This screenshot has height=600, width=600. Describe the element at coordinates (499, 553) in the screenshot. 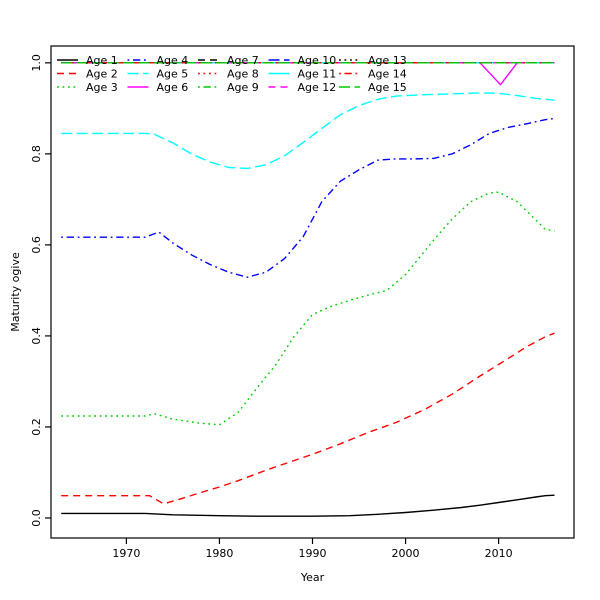

I see `x-tick-label: 2010` at that location.